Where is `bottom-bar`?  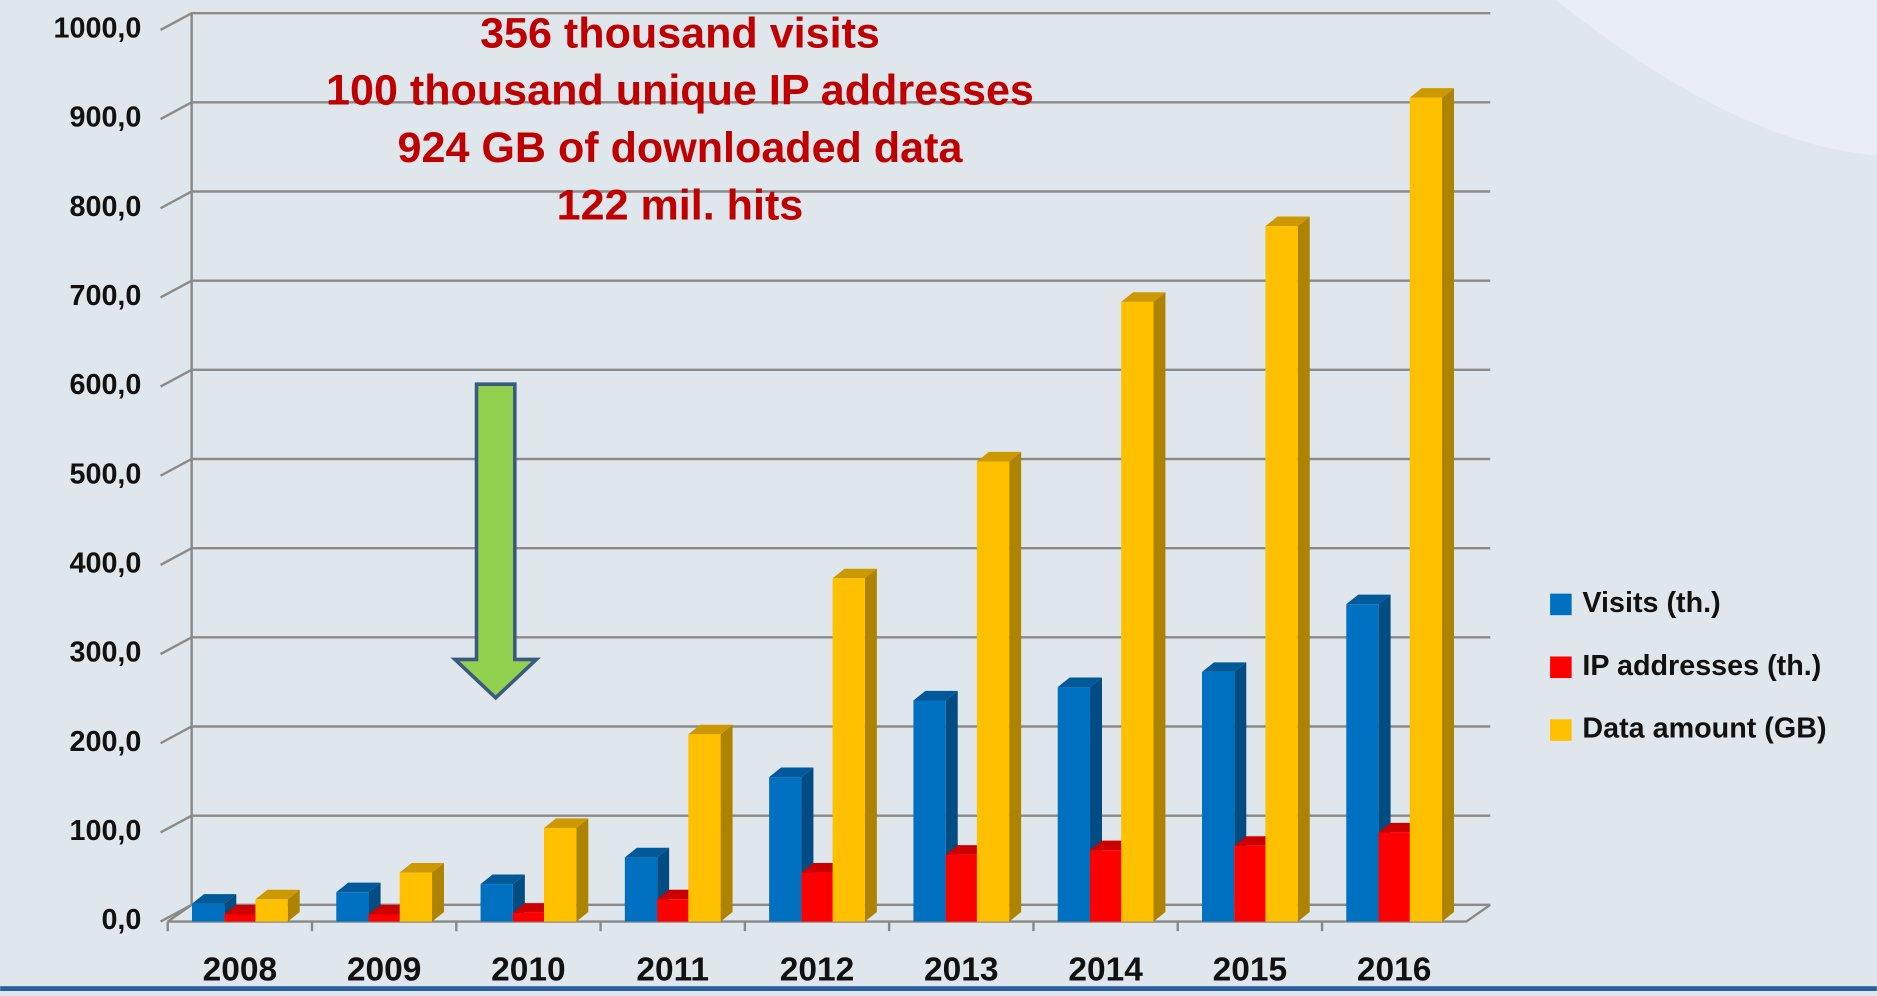 bottom-bar is located at coordinates (938, 988).